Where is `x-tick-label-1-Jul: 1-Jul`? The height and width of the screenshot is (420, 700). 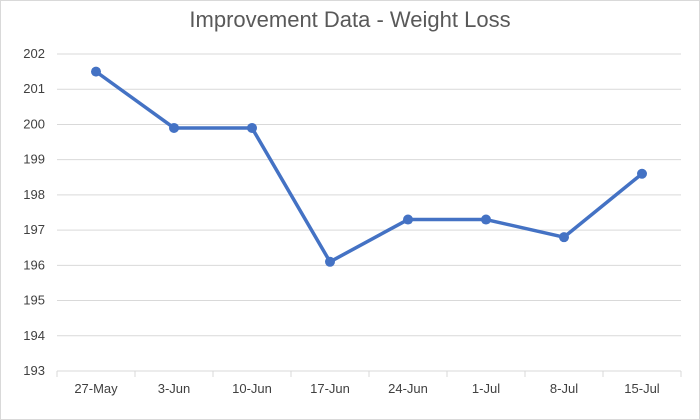
x-tick-label-1-Jul: 1-Jul is located at coordinates (486, 388).